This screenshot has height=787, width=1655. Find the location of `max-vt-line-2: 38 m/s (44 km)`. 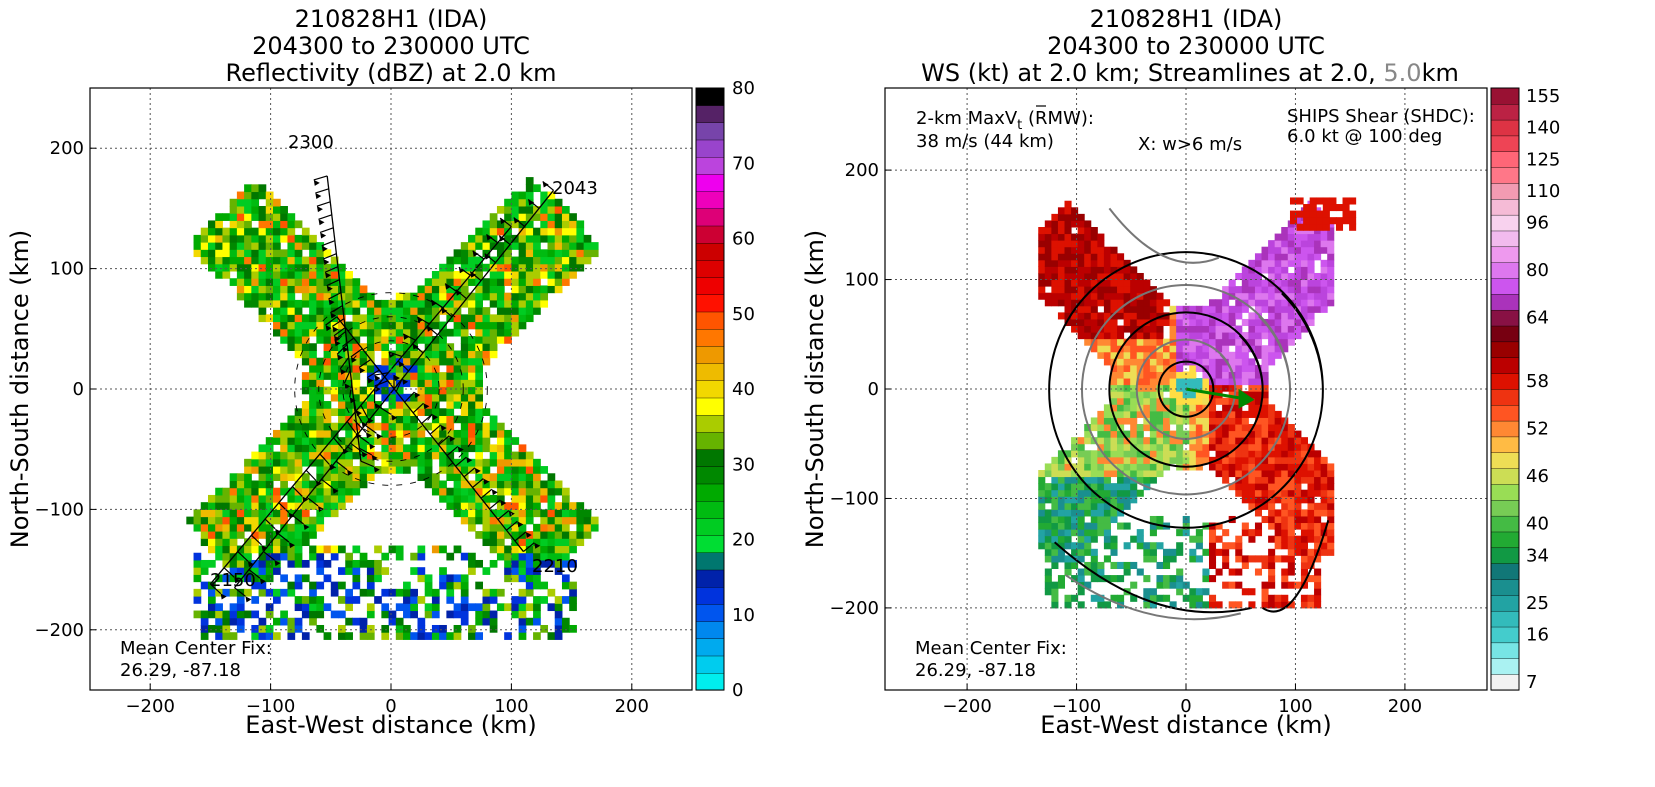

max-vt-line-2: 38 m/s (44 km) is located at coordinates (985, 141).